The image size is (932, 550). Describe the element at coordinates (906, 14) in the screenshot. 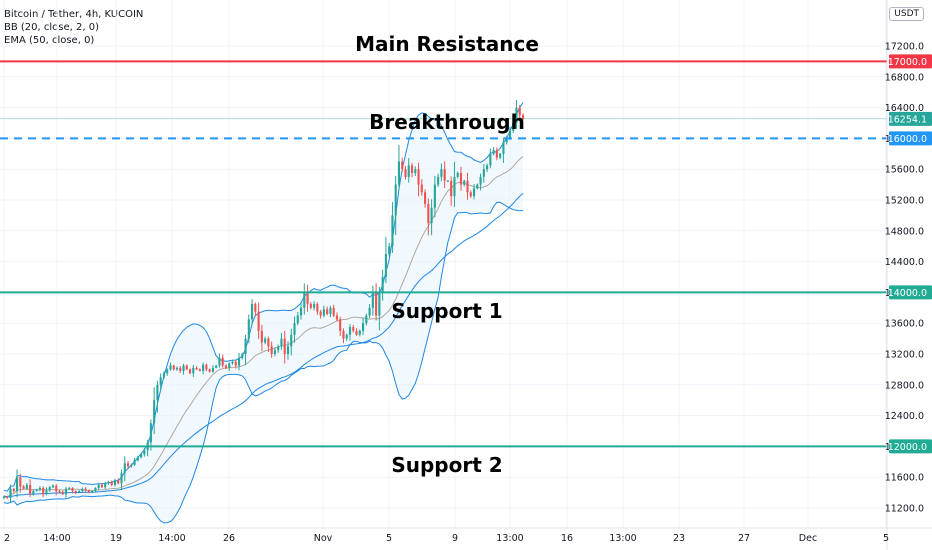

I see `currency-button: USDT` at that location.